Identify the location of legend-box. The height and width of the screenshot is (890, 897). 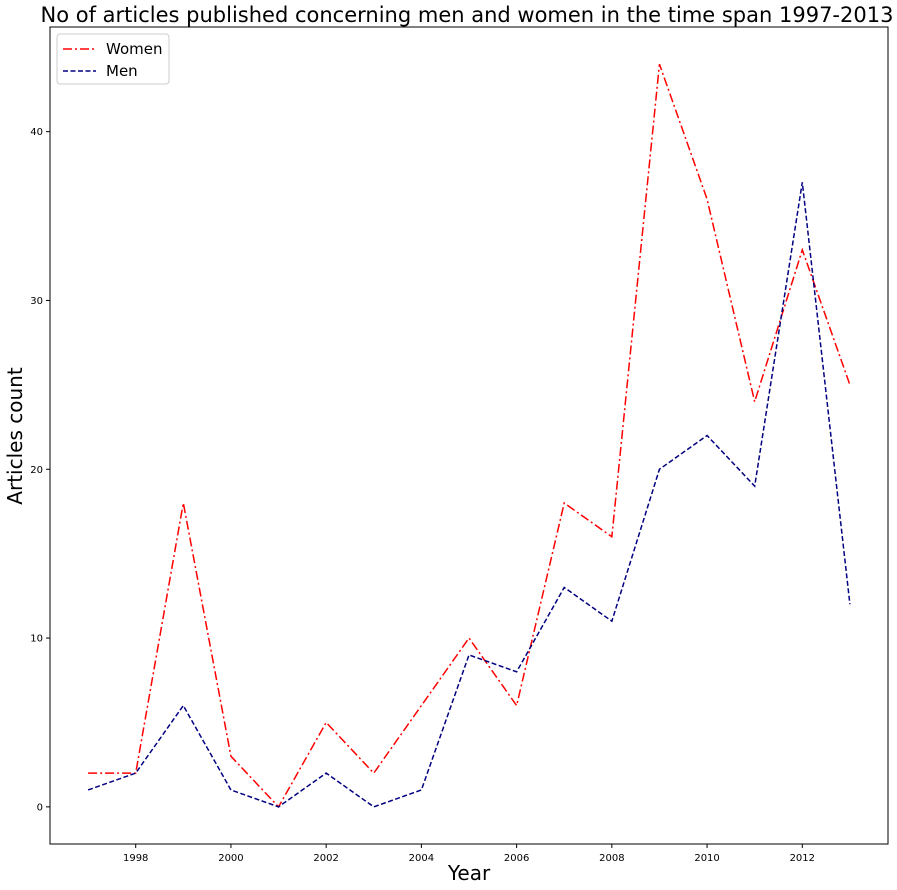
(113, 59).